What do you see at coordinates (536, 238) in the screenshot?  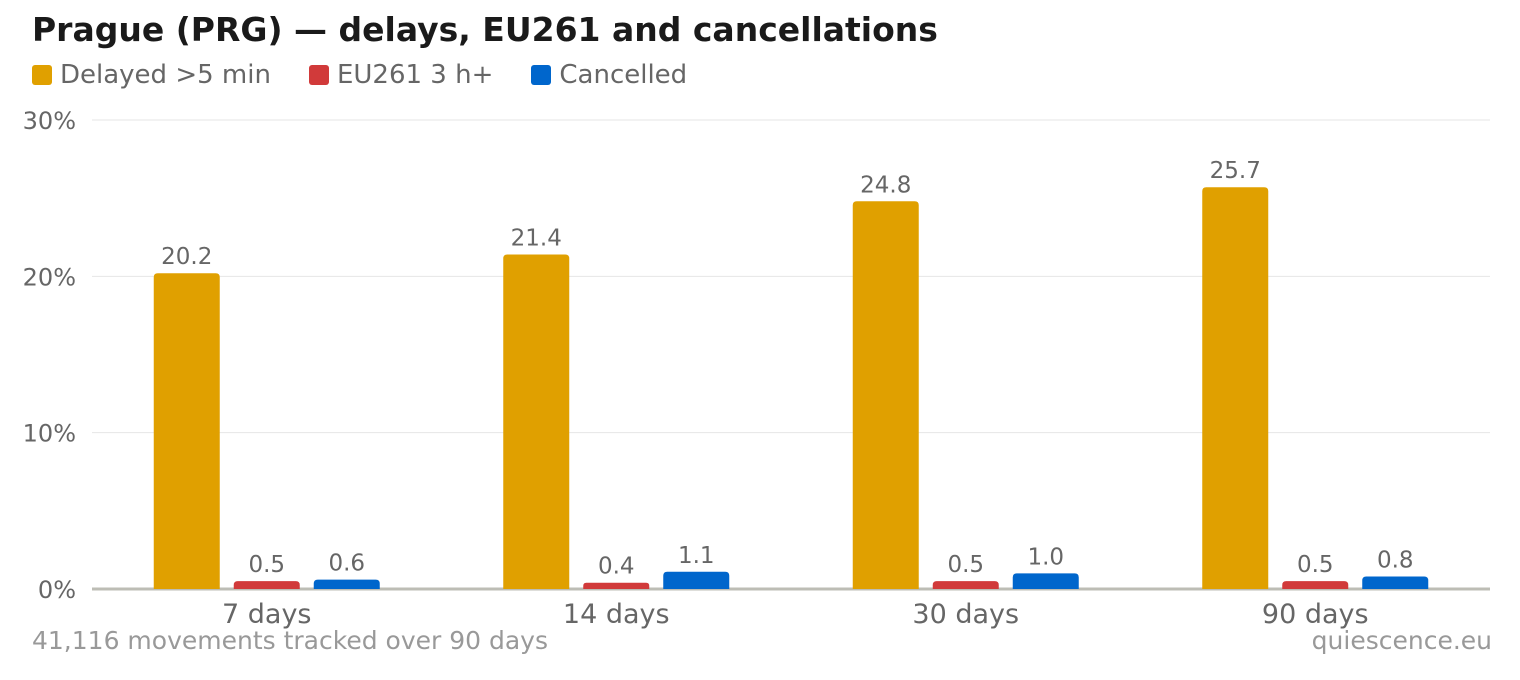 I see `data-label: 21.4` at bounding box center [536, 238].